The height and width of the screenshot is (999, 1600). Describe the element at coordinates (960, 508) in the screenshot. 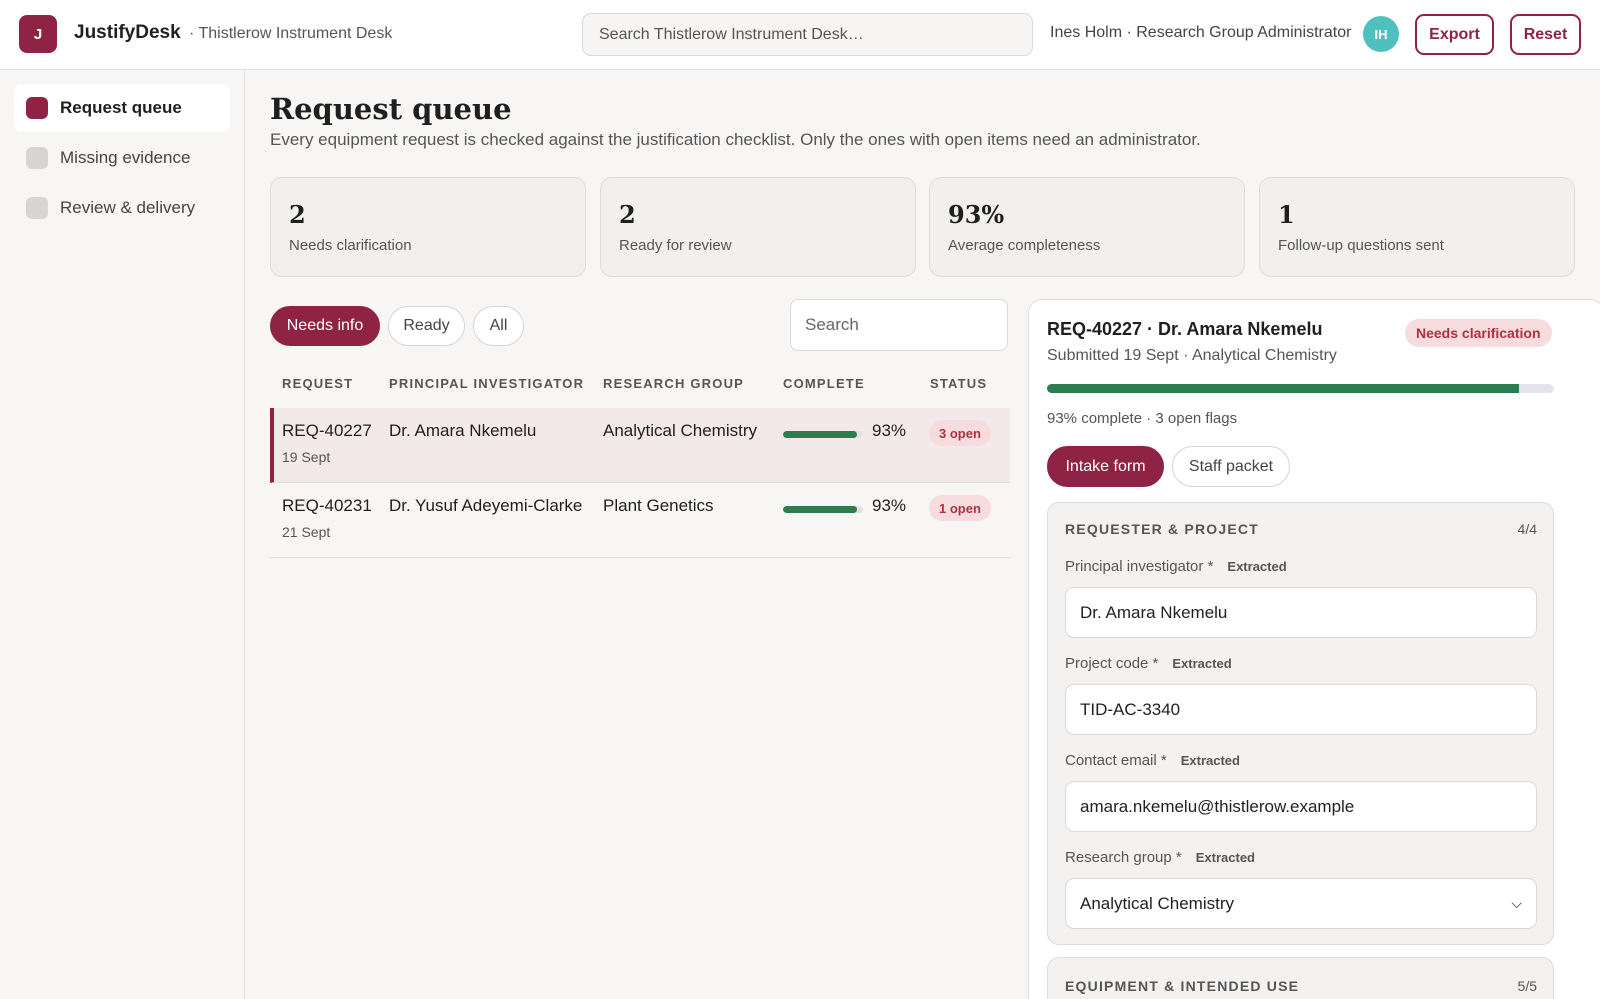

I see `status-badge: 1 open` at that location.